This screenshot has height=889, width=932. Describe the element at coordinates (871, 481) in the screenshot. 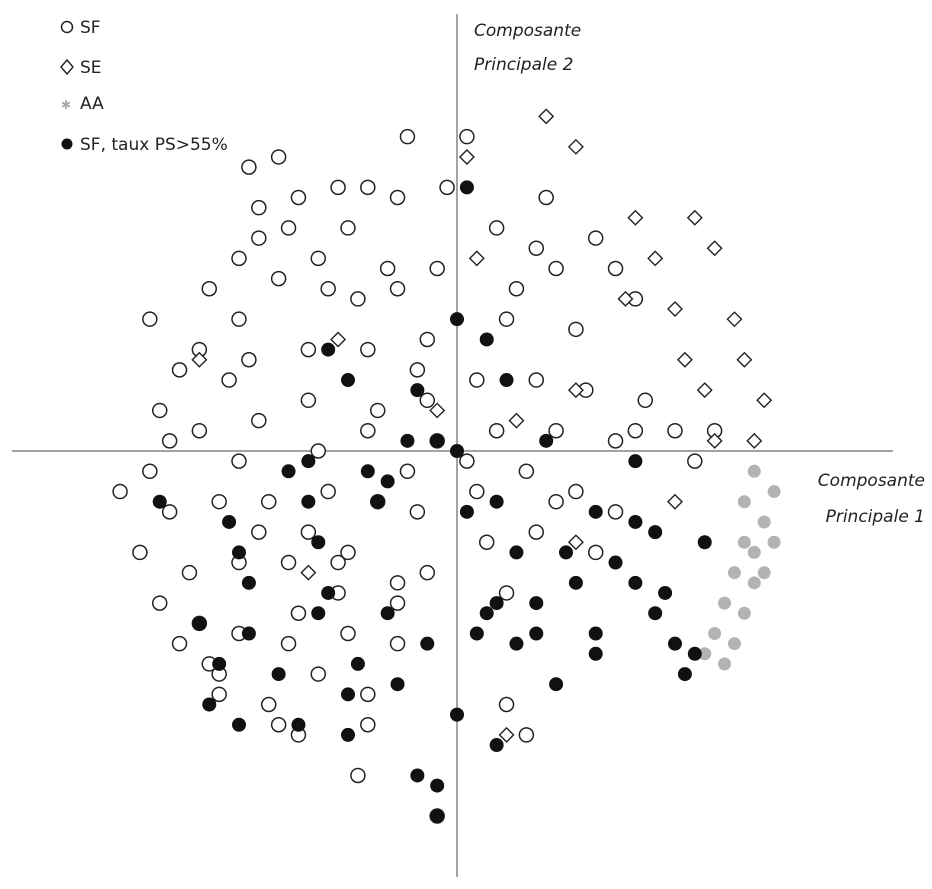

I see `x-axis-label-line1: Composante` at that location.